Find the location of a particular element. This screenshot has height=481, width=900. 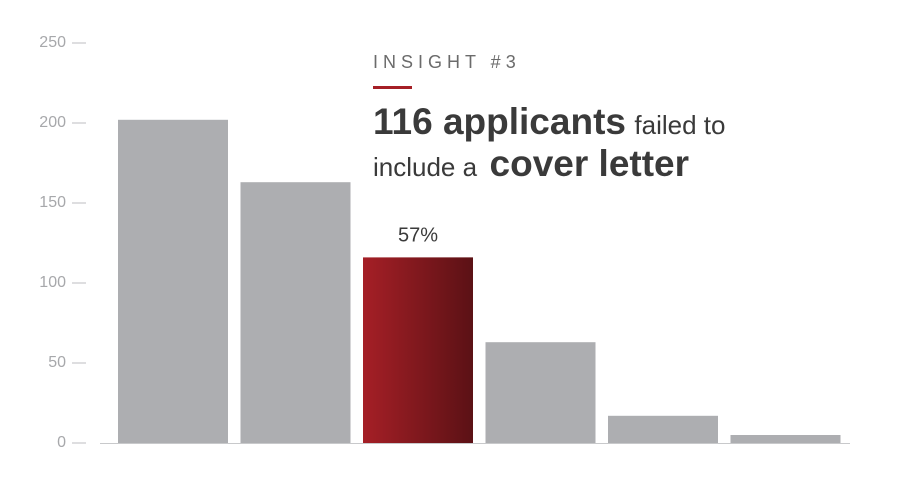

y-tick-label: 50 is located at coordinates (57, 362).